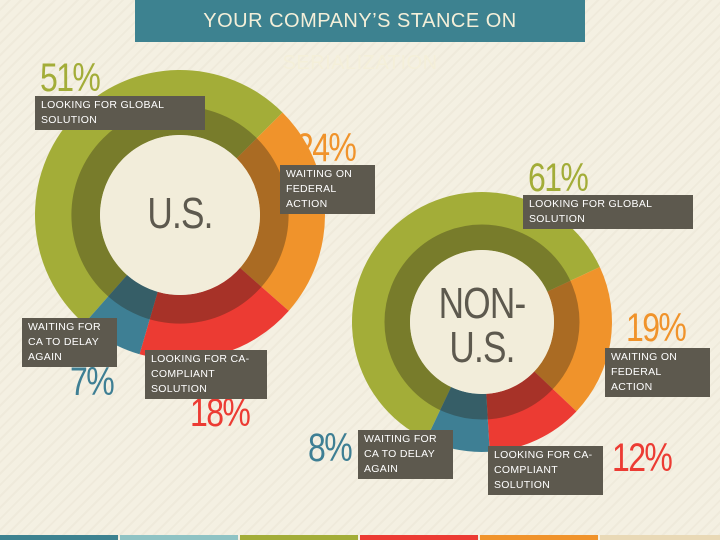  Describe the element at coordinates (656, 328) in the screenshot. I see `value-label: 19%` at that location.